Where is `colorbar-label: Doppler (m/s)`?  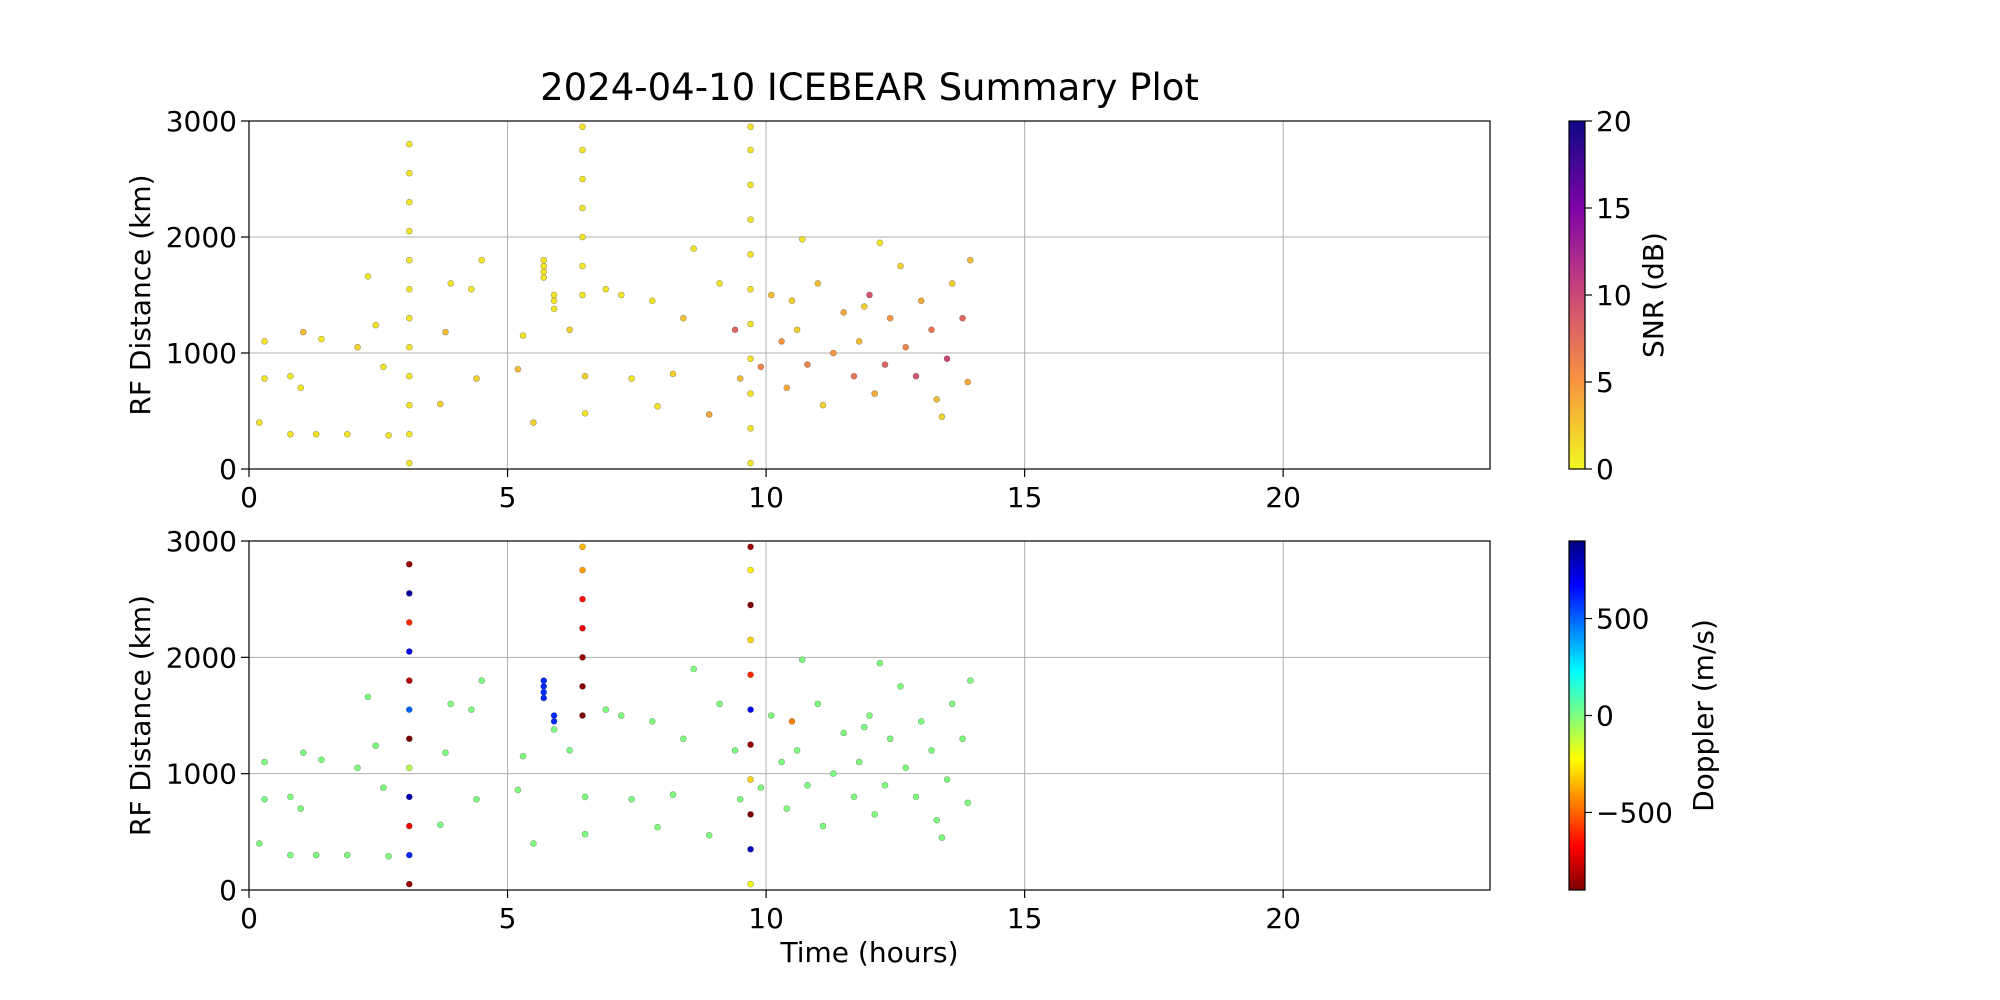 colorbar-label: Doppler (m/s) is located at coordinates (1703, 715).